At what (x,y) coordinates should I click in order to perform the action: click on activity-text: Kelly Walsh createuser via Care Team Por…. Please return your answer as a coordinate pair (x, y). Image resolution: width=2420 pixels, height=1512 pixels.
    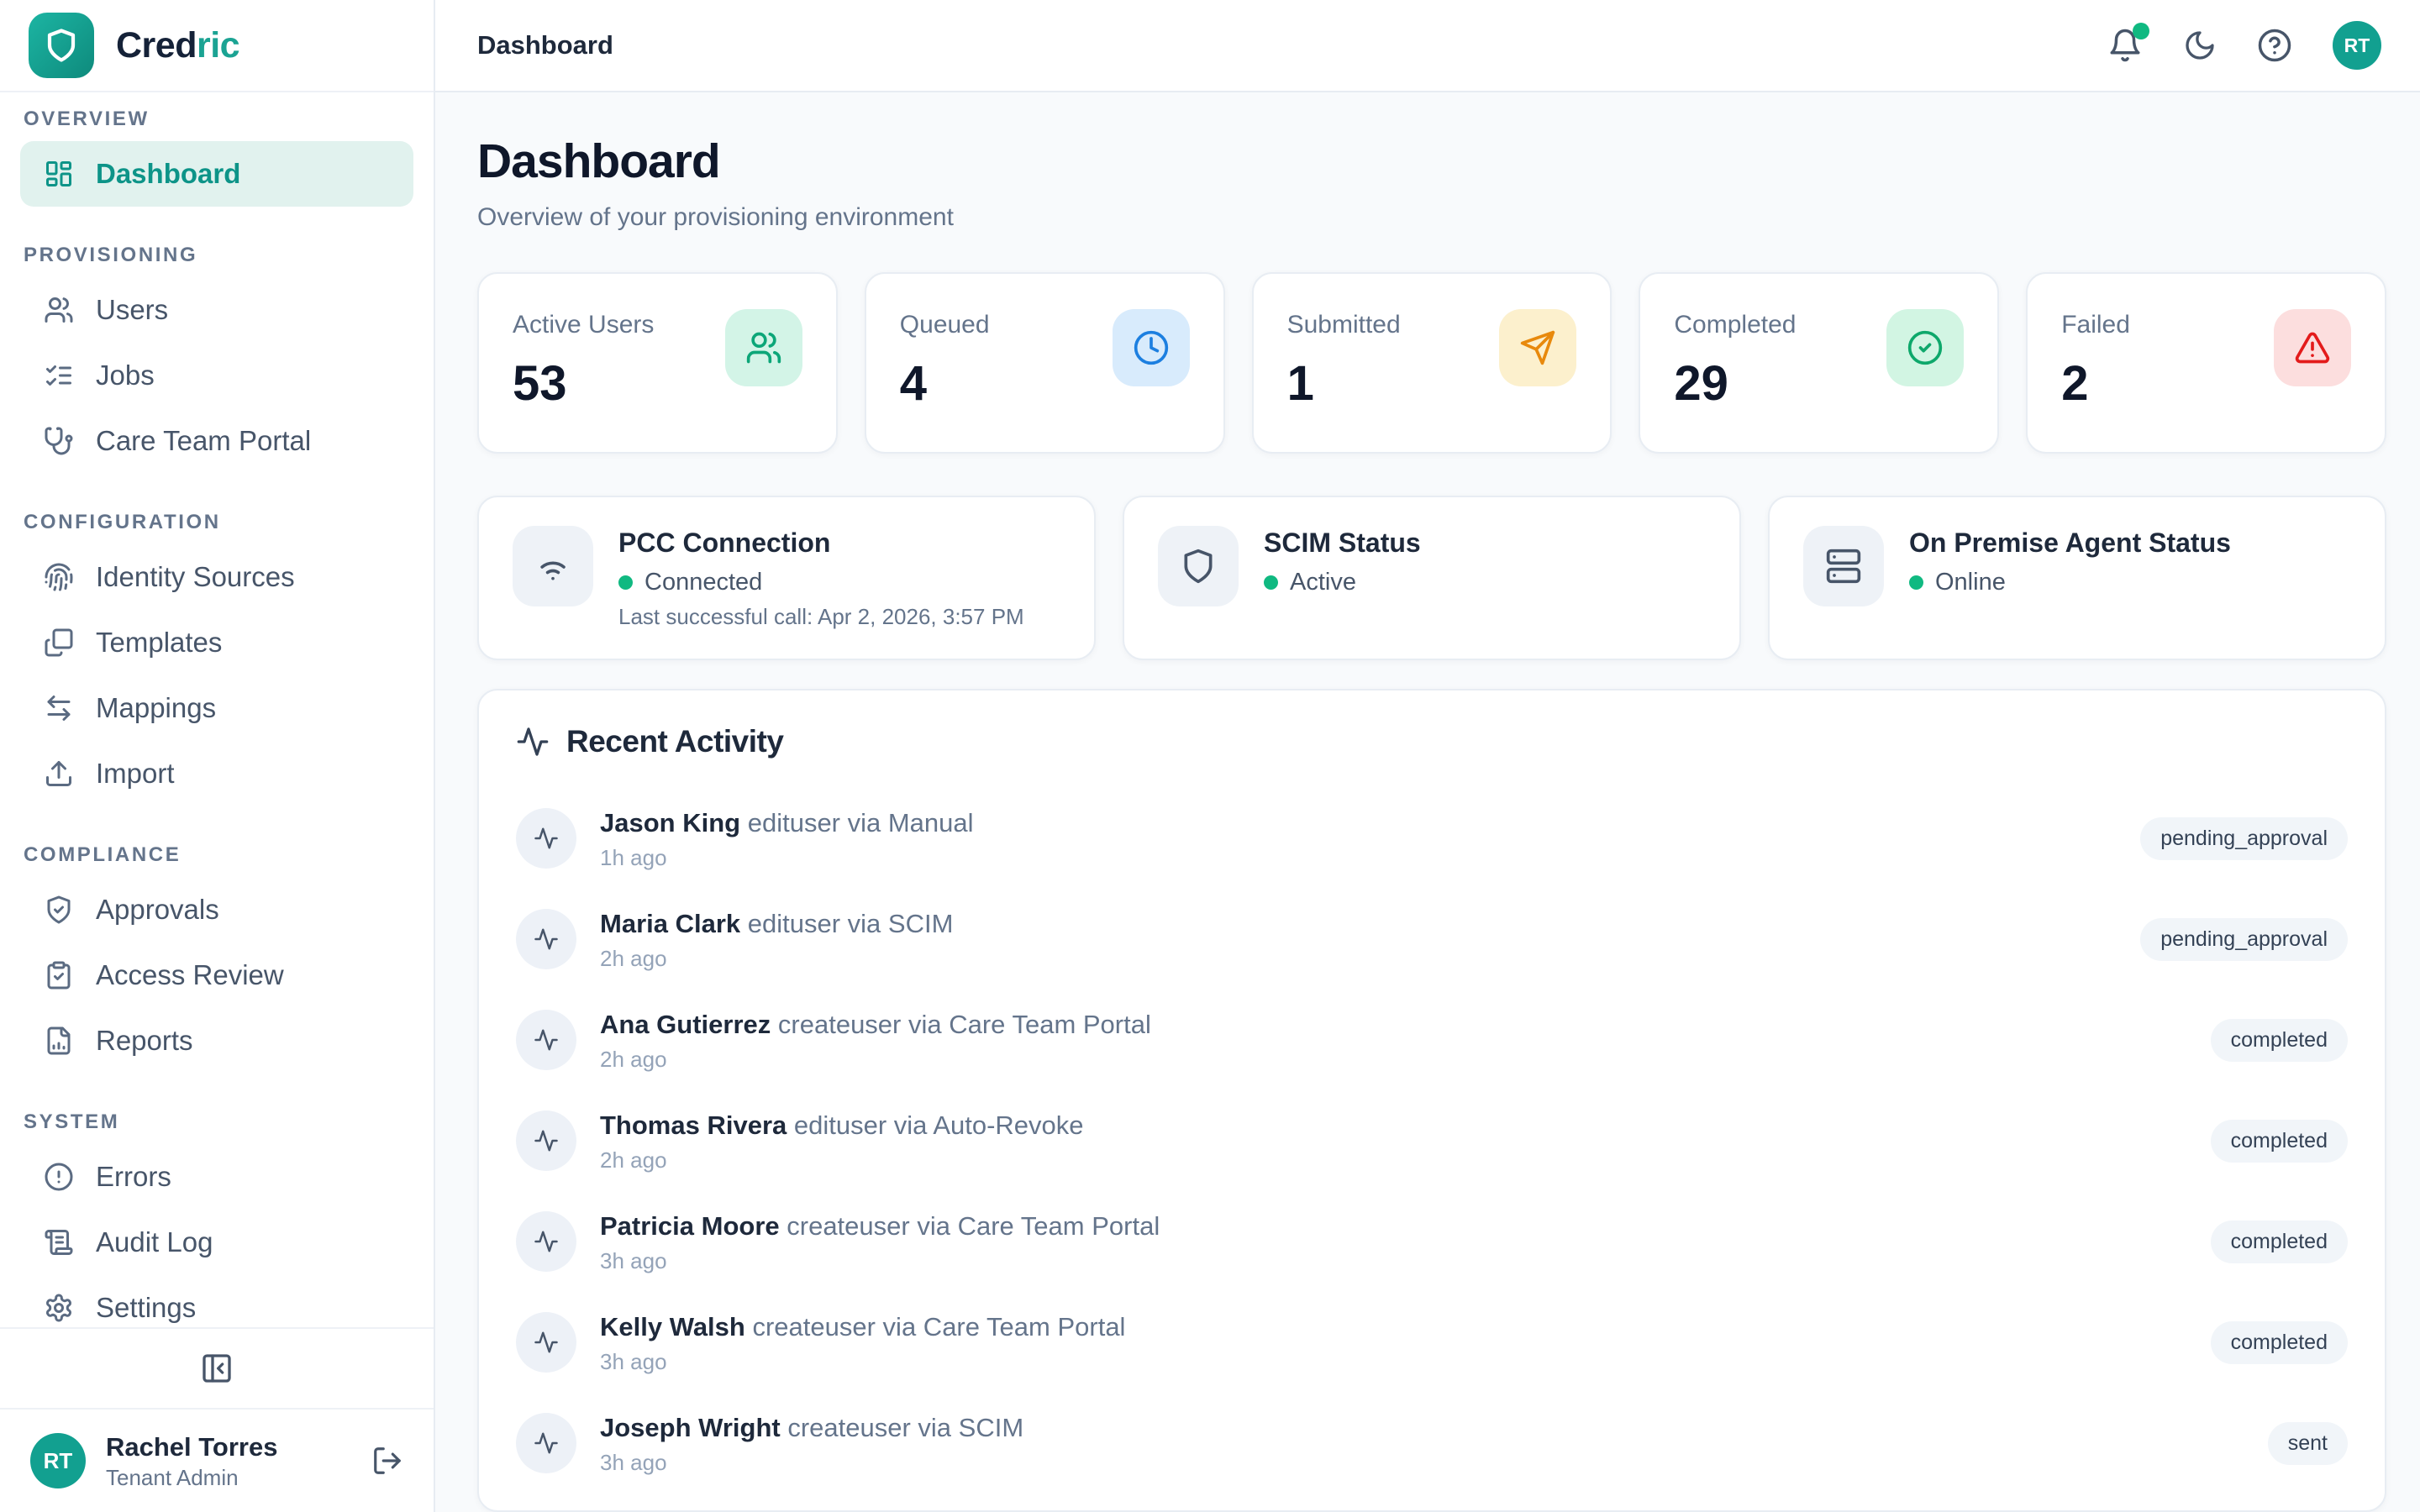
    Looking at the image, I should click on (863, 1342).